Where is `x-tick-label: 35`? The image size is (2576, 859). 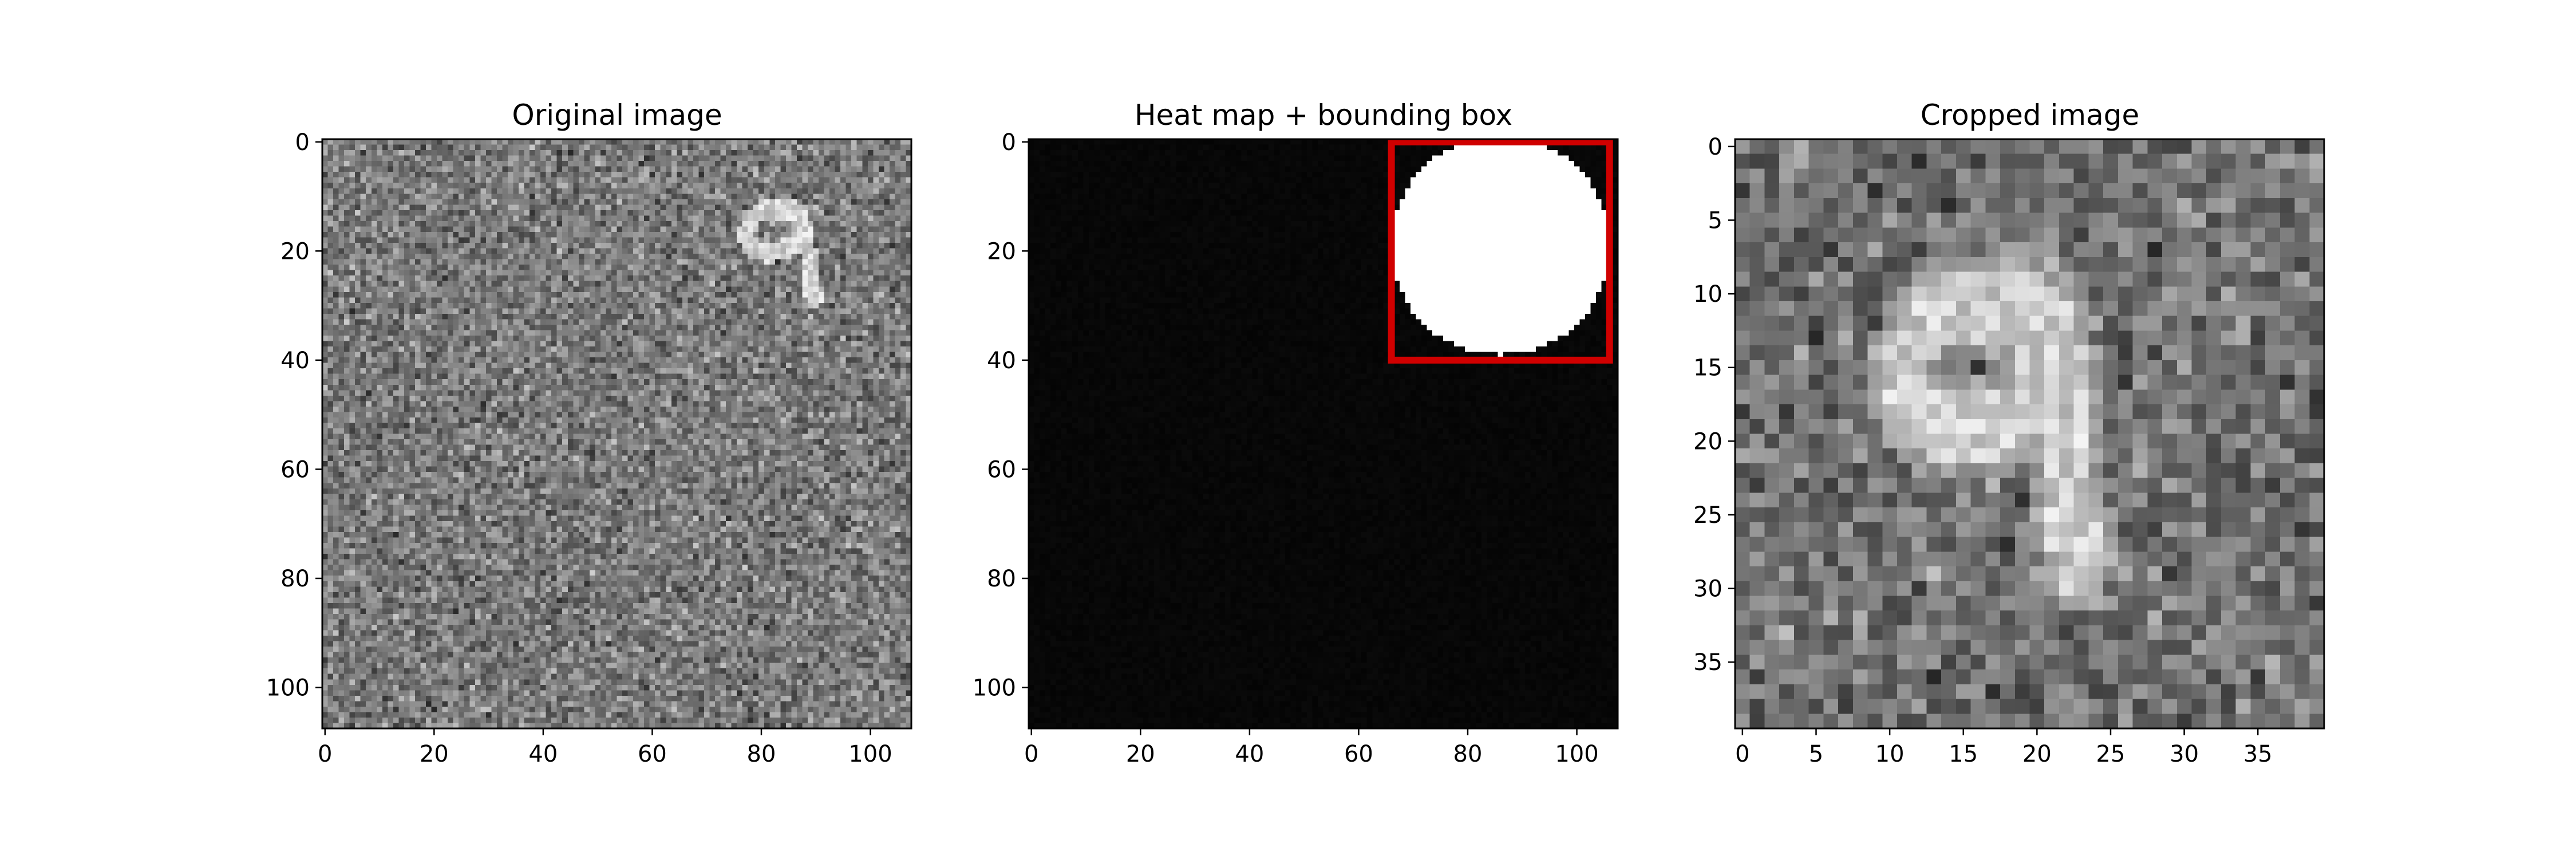 x-tick-label: 35 is located at coordinates (2258, 754).